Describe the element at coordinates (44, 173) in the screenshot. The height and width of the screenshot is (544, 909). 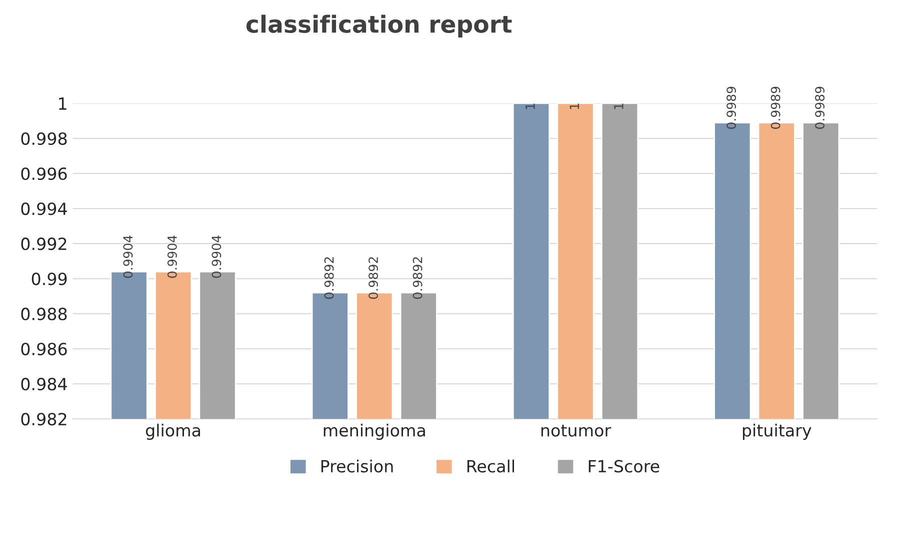
I see `y-tick-label: 0.996` at that location.